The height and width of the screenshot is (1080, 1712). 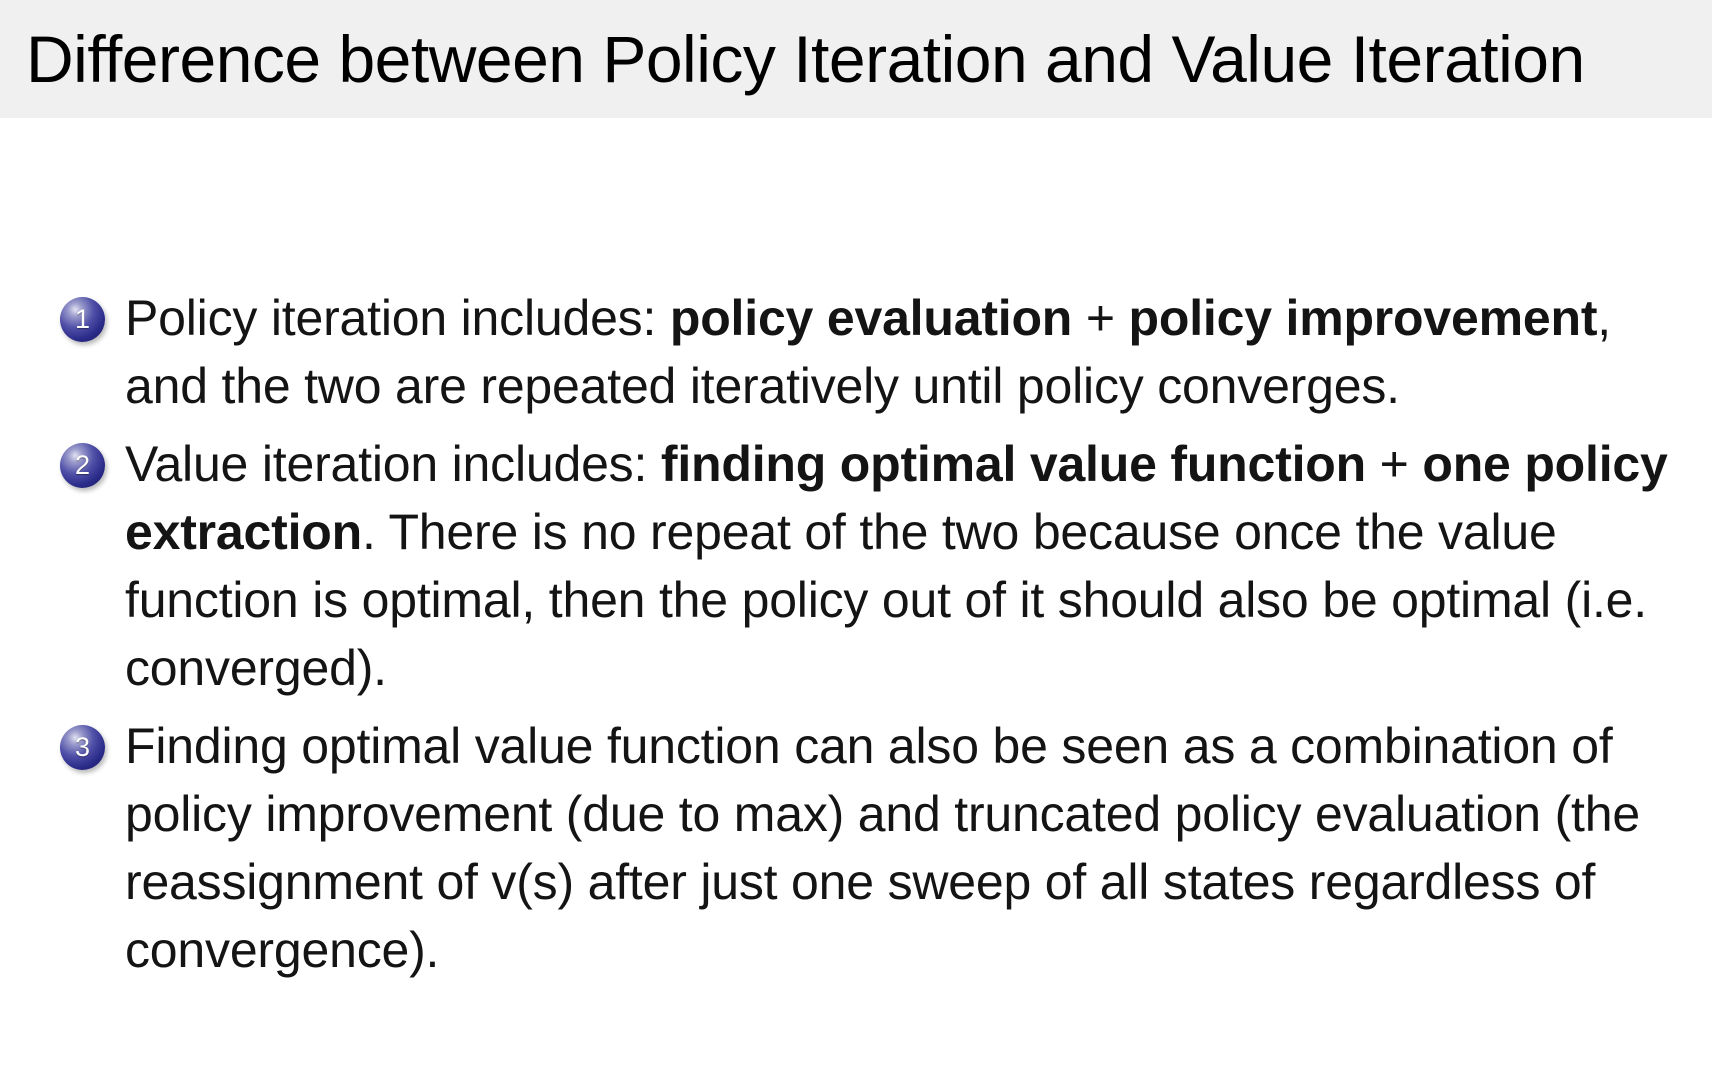 What do you see at coordinates (896, 498) in the screenshot?
I see `text-segment: one policy extraction` at bounding box center [896, 498].